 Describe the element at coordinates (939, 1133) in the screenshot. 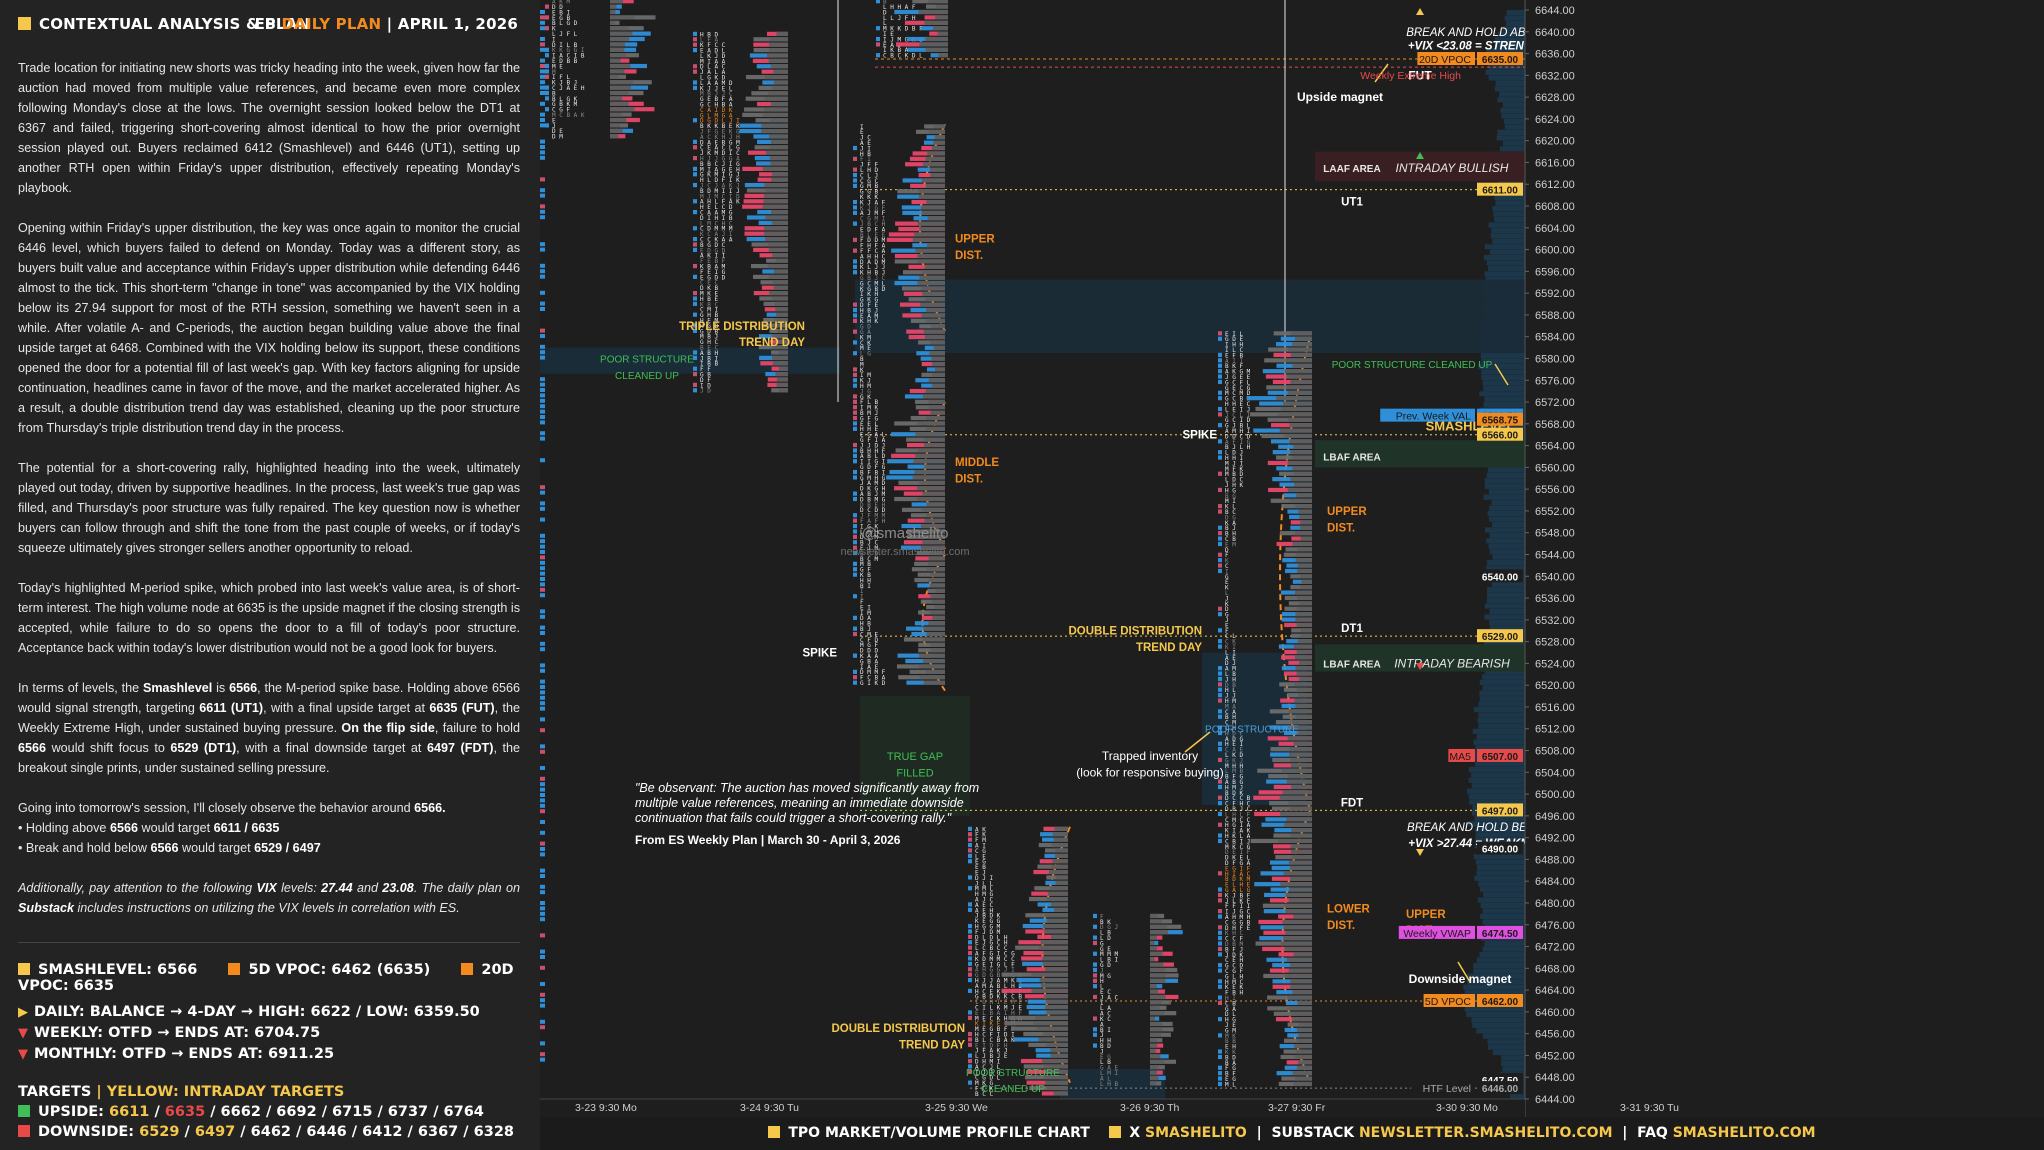

I see `footer-chart-type: TPO MARKET/VOLUME PROFILE CHART` at that location.